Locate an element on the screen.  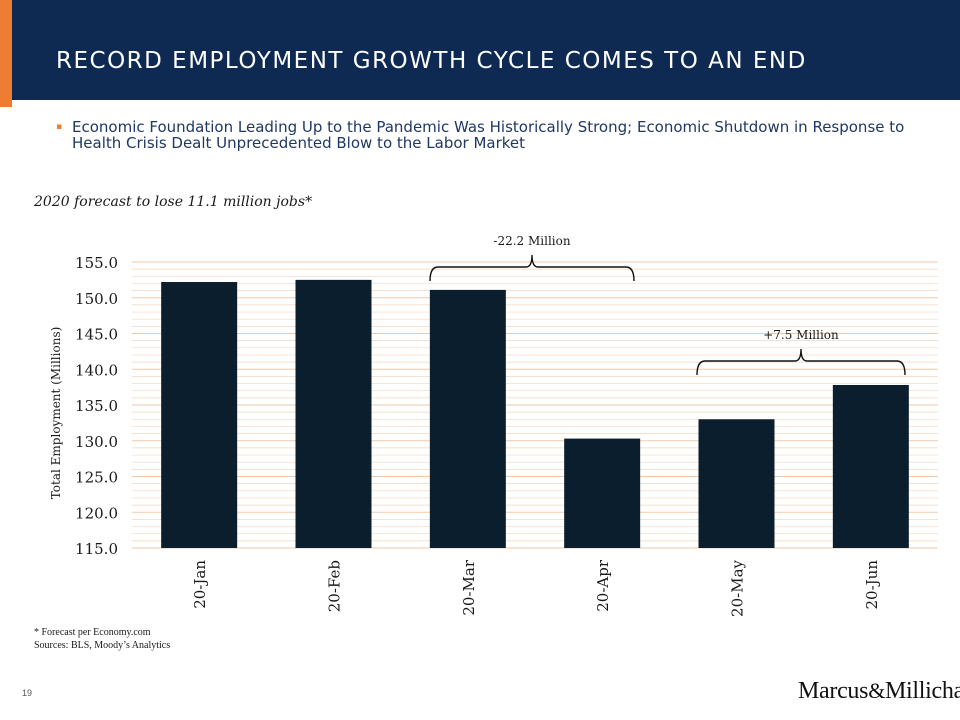
footnote-forecast: * Forecast per Economy.com is located at coordinates (92, 632).